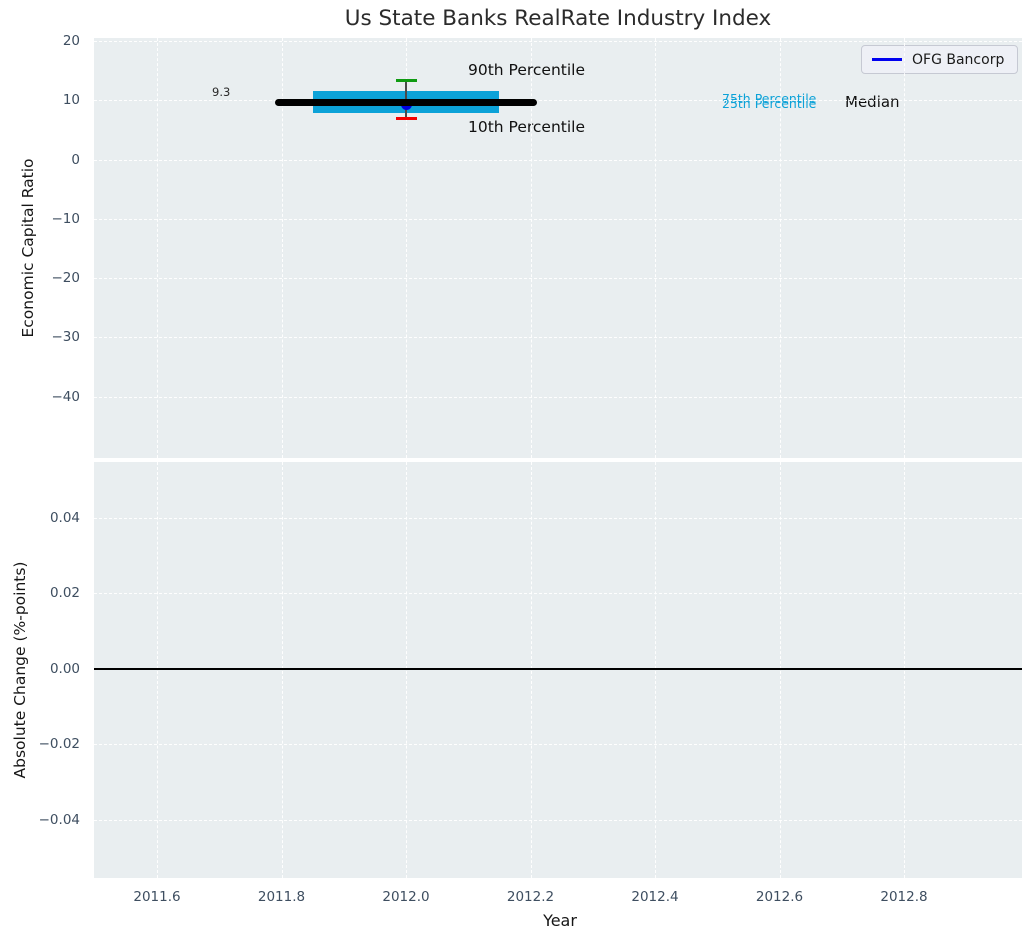 Image resolution: width=1034 pixels, height=942 pixels. I want to click on p90-annotation: 90th Percentile, so click(527, 70).